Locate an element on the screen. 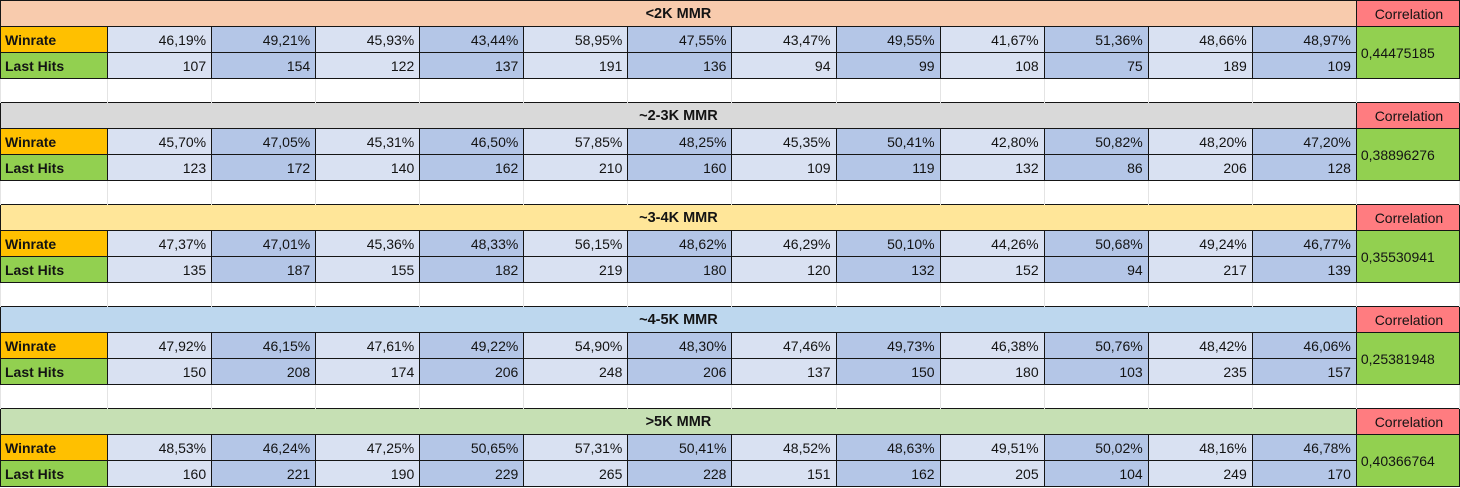  last-hits-cell: 157 is located at coordinates (1304, 371).